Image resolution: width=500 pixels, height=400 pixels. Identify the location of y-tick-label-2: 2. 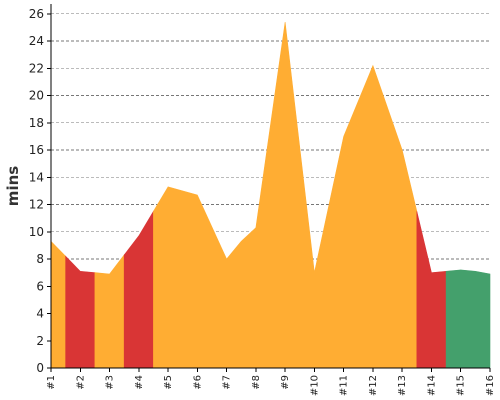
(40, 341).